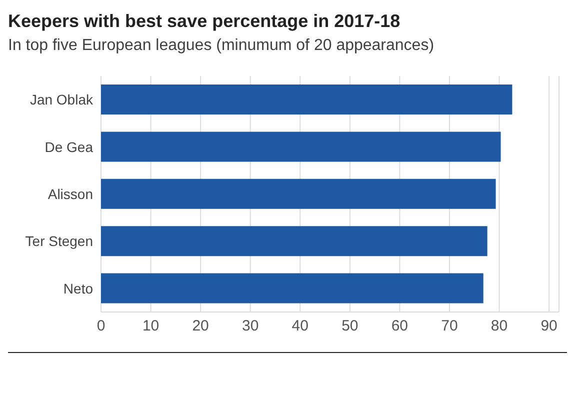 The height and width of the screenshot is (393, 575). Describe the element at coordinates (250, 326) in the screenshot. I see `x-tick-label: 30` at that location.